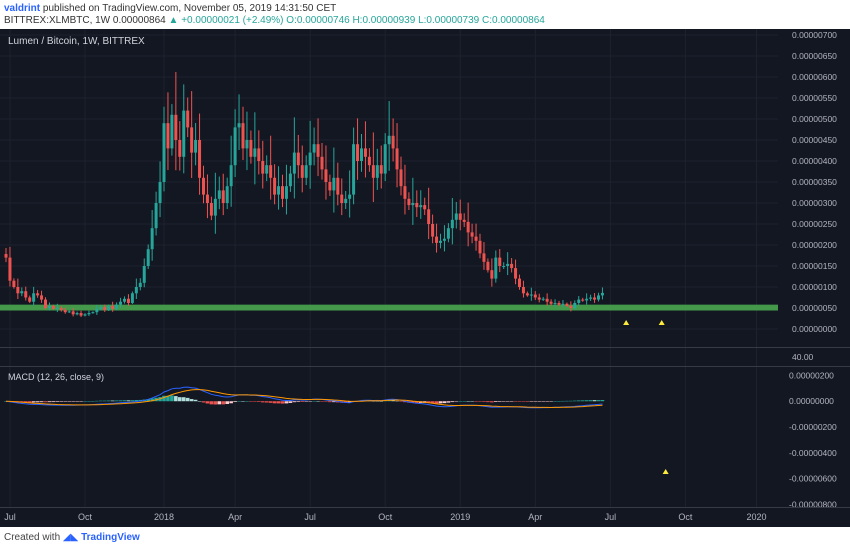 The width and height of the screenshot is (850, 548). What do you see at coordinates (814, 308) in the screenshot?
I see `price-tick-1: 0.00000050` at bounding box center [814, 308].